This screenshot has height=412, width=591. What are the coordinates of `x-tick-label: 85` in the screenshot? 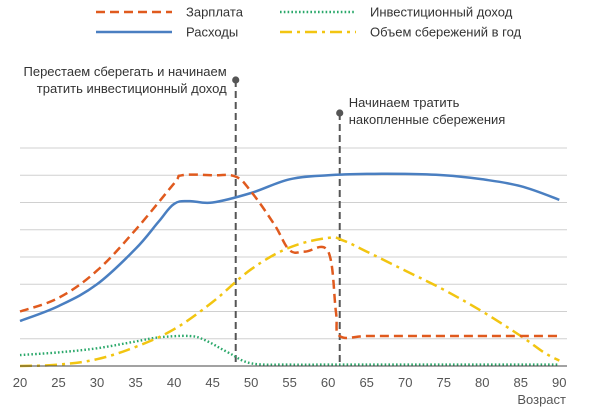 It's located at (521, 382).